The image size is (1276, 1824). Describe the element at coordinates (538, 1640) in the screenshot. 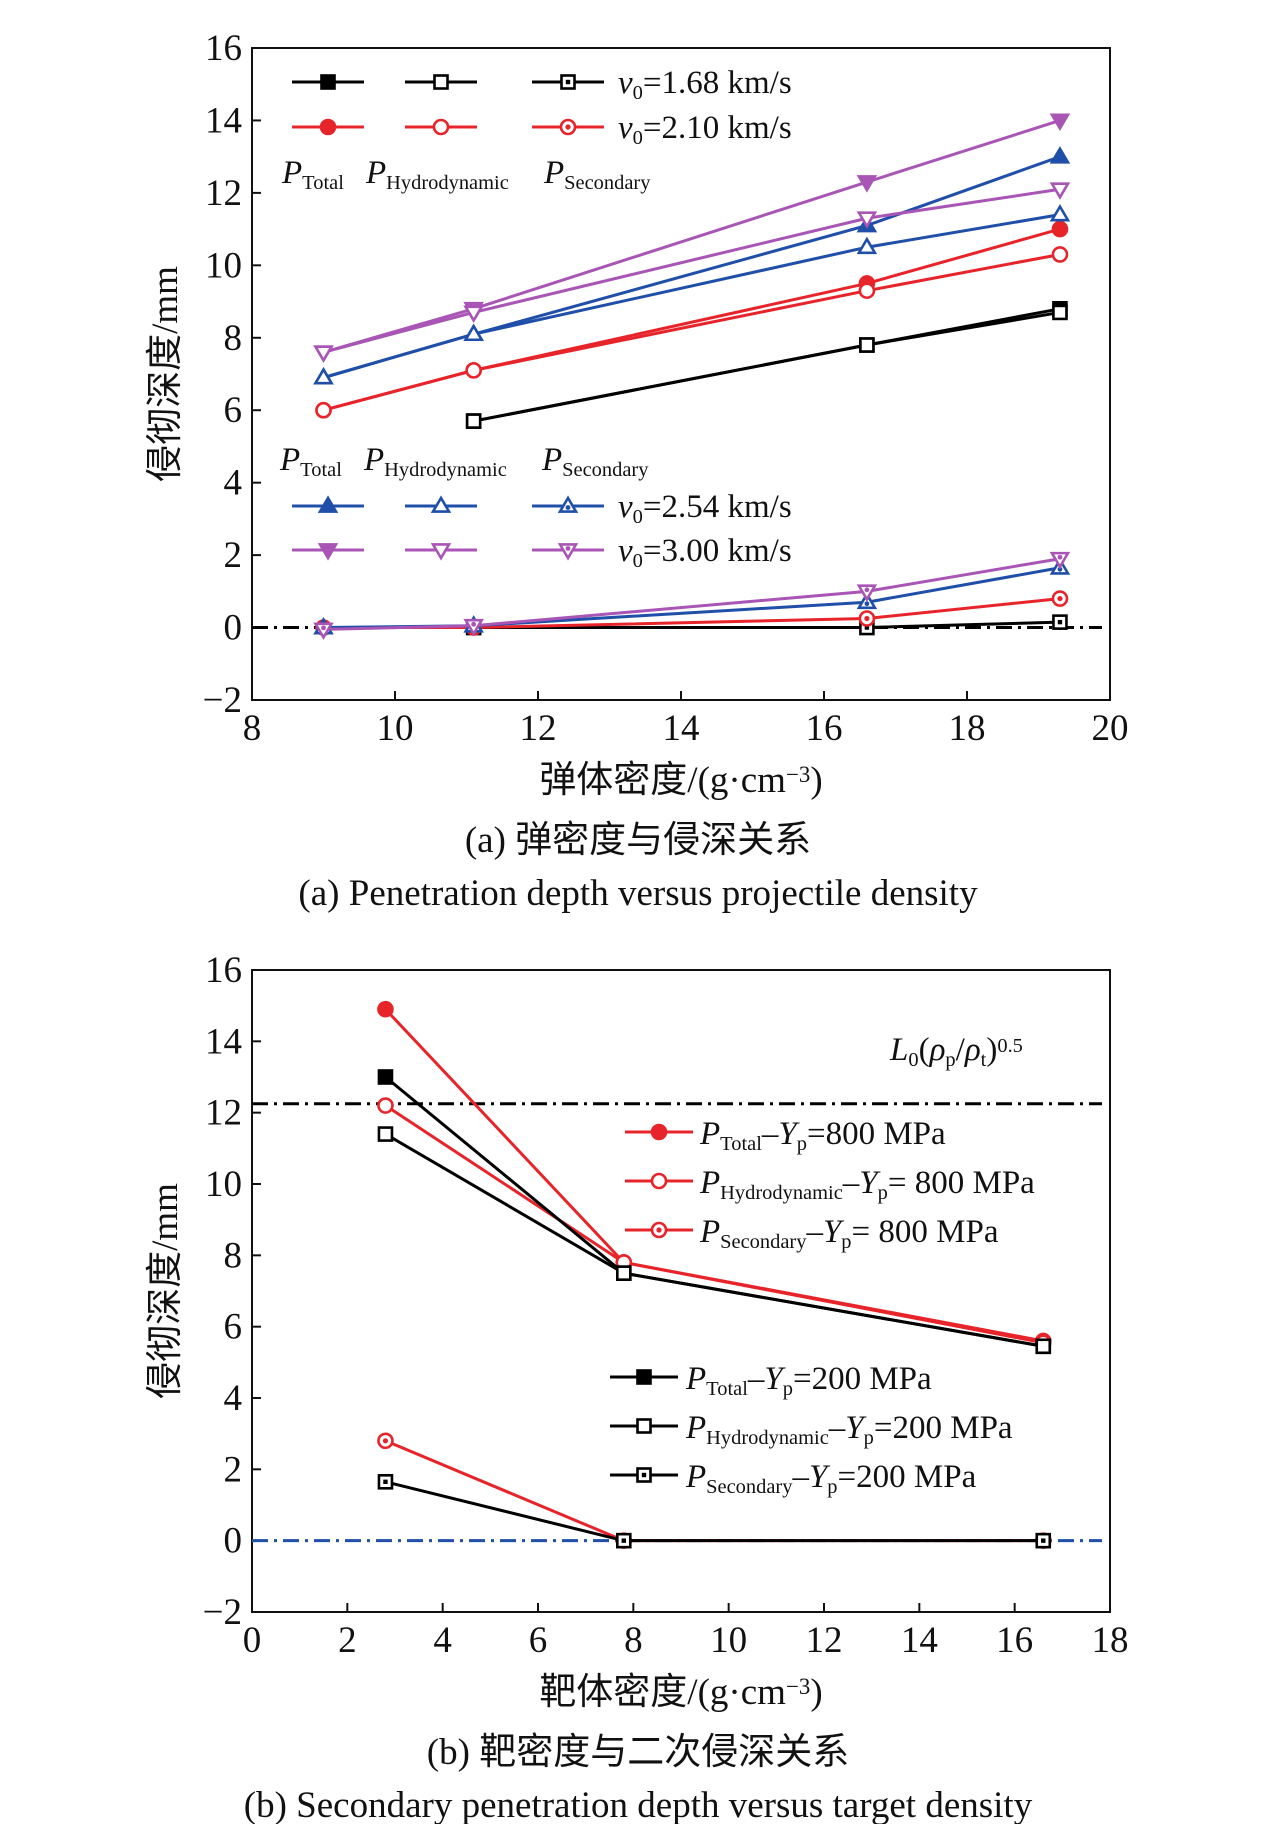

I see `x-tick-label: 6` at that location.